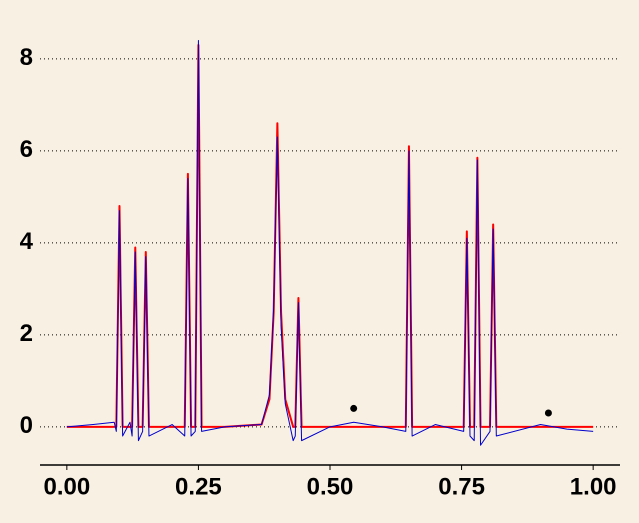 The image size is (639, 523). What do you see at coordinates (26, 333) in the screenshot?
I see `y-tick-label: 2` at bounding box center [26, 333].